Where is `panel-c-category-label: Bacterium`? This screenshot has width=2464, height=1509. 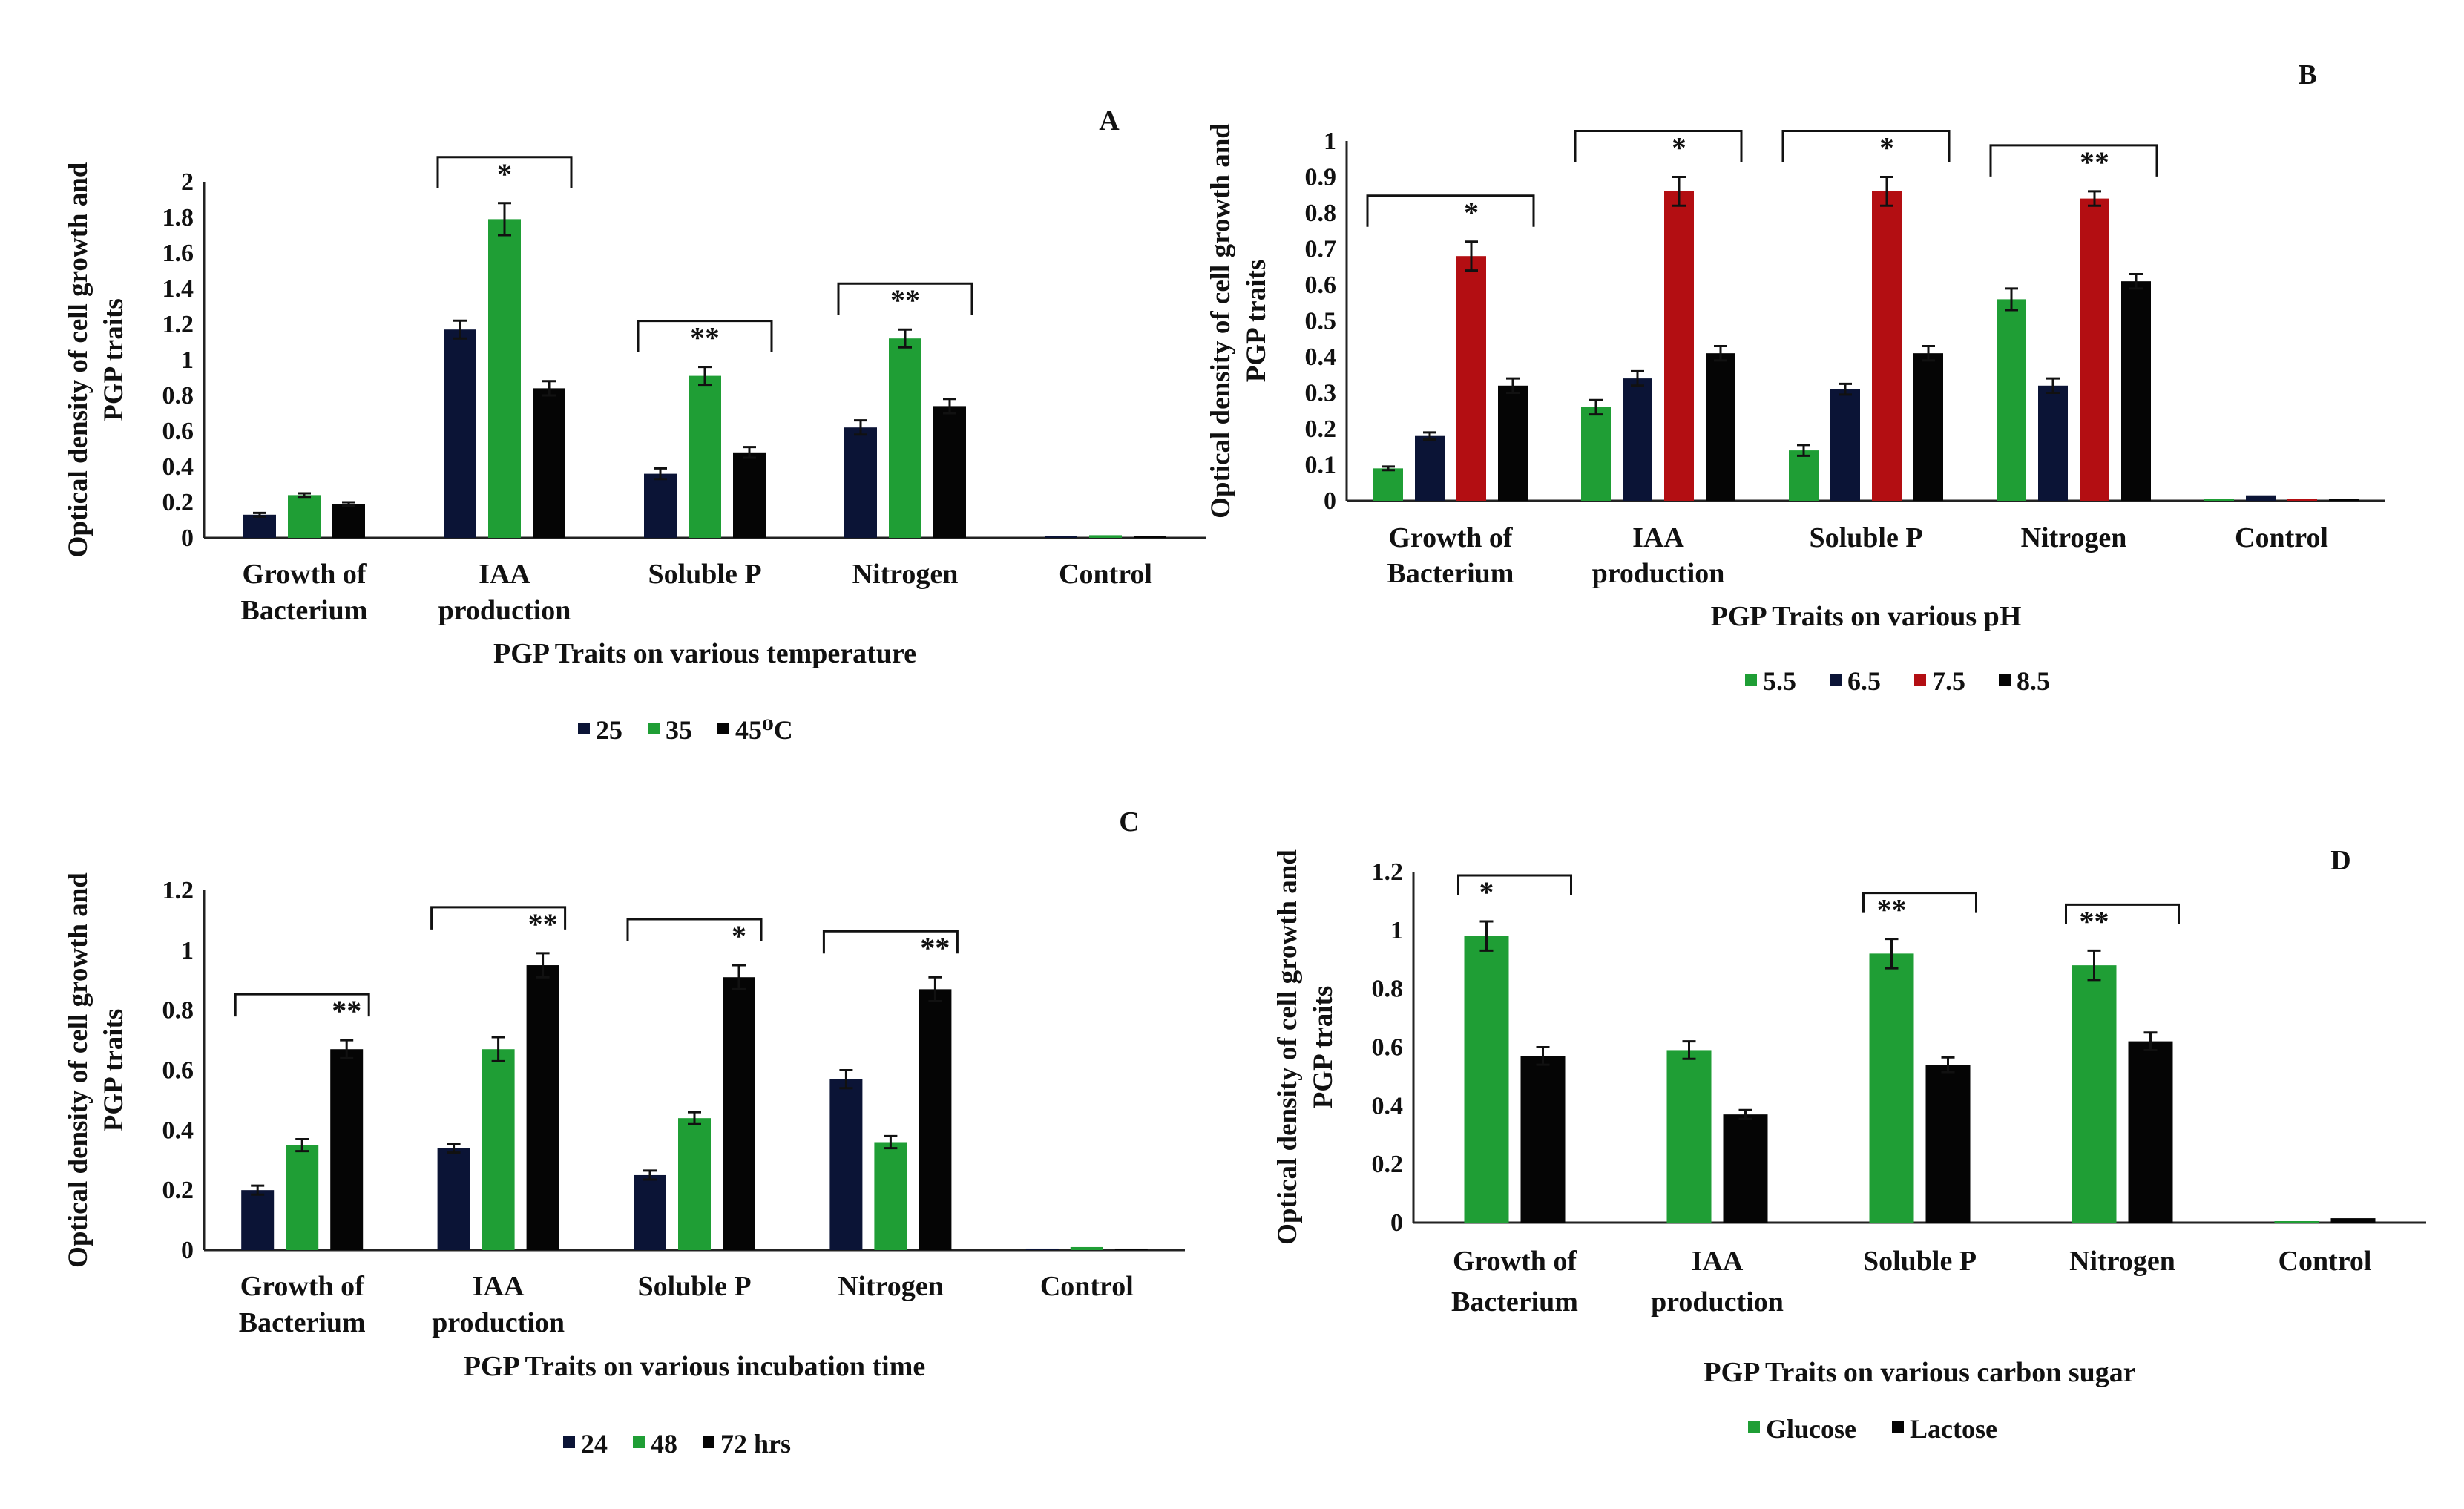
panel-c-category-label: Bacterium is located at coordinates (302, 1322).